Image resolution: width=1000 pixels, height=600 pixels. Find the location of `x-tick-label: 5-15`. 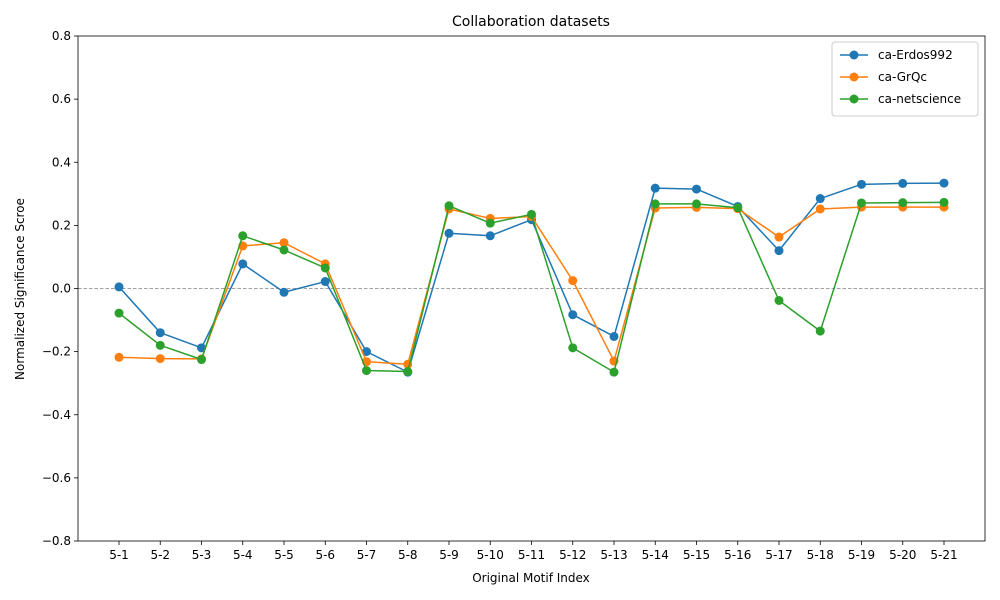

x-tick-label: 5-15 is located at coordinates (696, 555).